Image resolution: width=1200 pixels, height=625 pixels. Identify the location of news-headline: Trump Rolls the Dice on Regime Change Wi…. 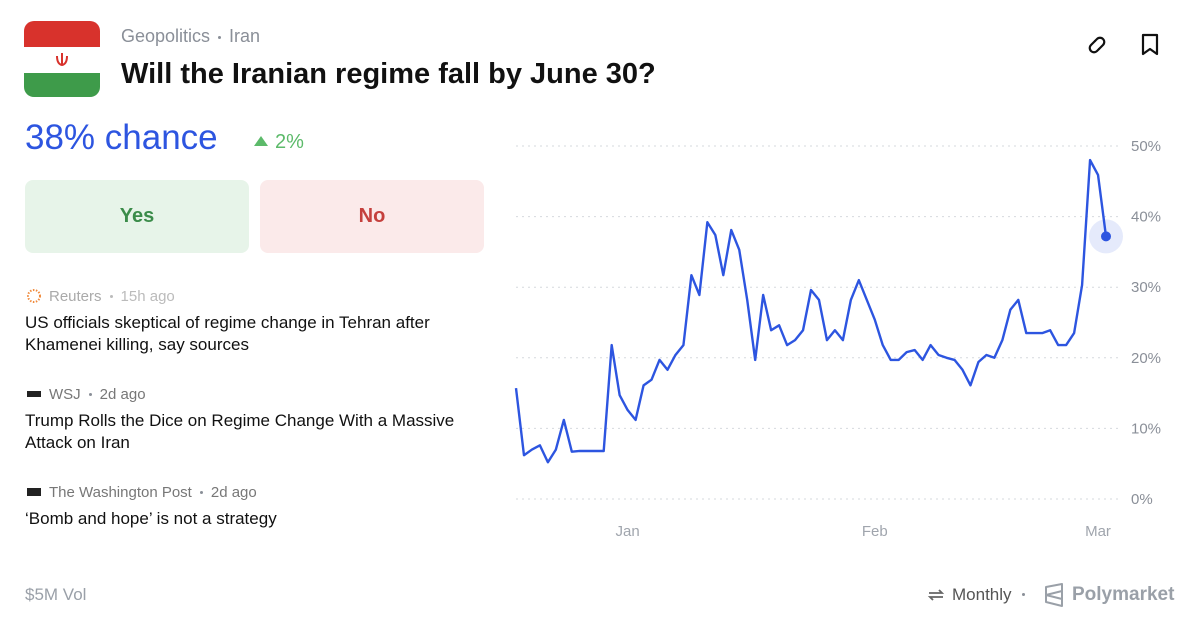
(240, 431).